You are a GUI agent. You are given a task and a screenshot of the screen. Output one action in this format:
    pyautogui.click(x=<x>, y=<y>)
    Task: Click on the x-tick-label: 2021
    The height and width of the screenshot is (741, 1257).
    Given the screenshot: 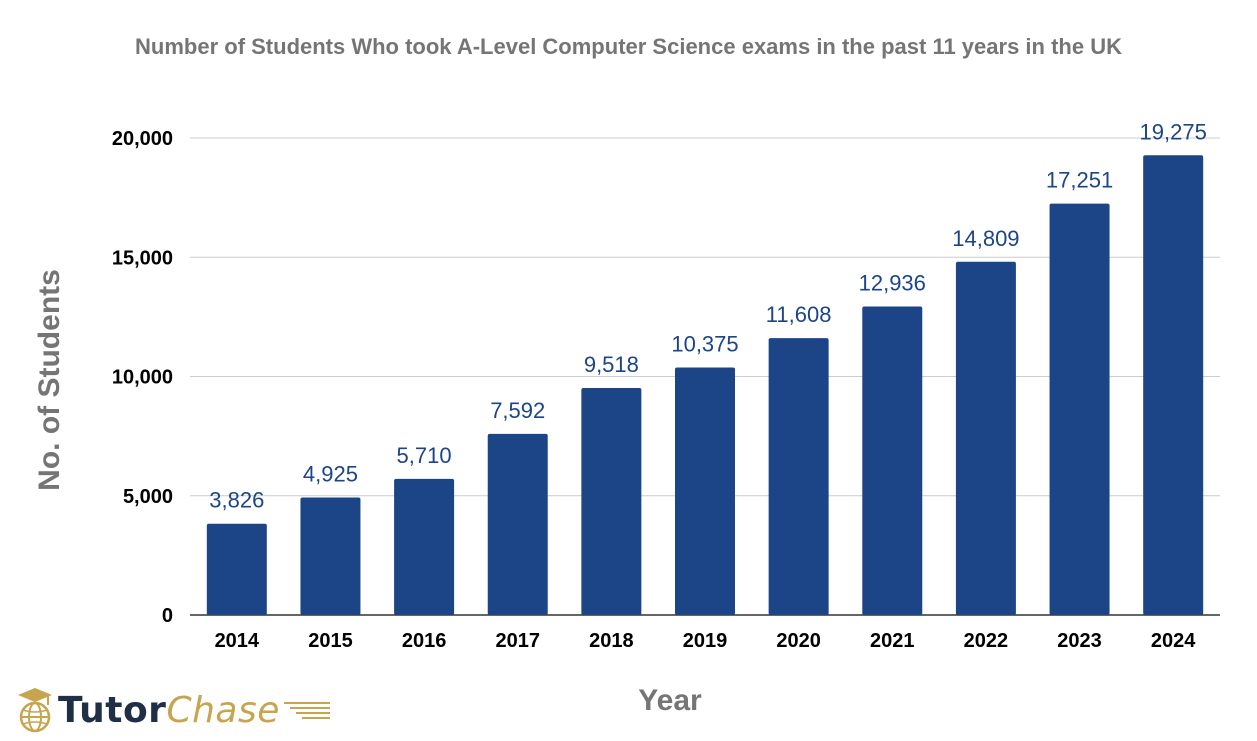 What is the action you would take?
    pyautogui.click(x=892, y=641)
    